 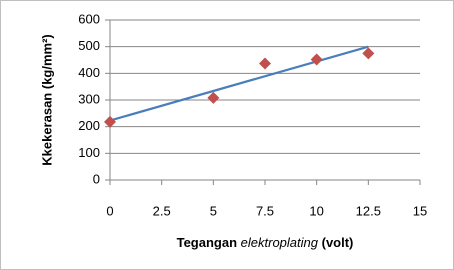 I want to click on x-tick-label: 0, so click(x=109, y=210).